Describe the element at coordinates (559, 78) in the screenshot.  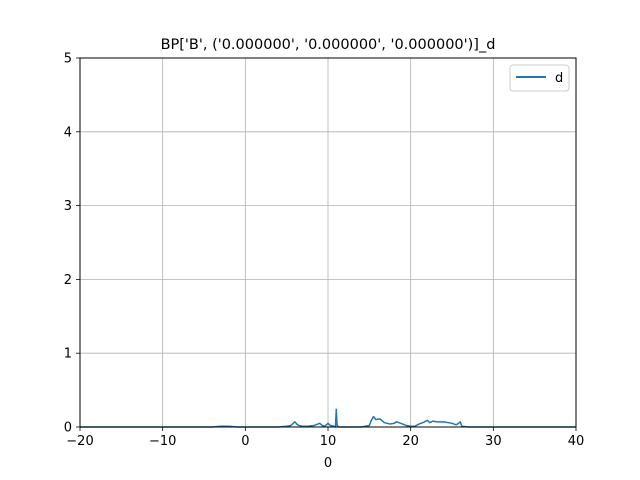
I see `legend-label: d` at that location.